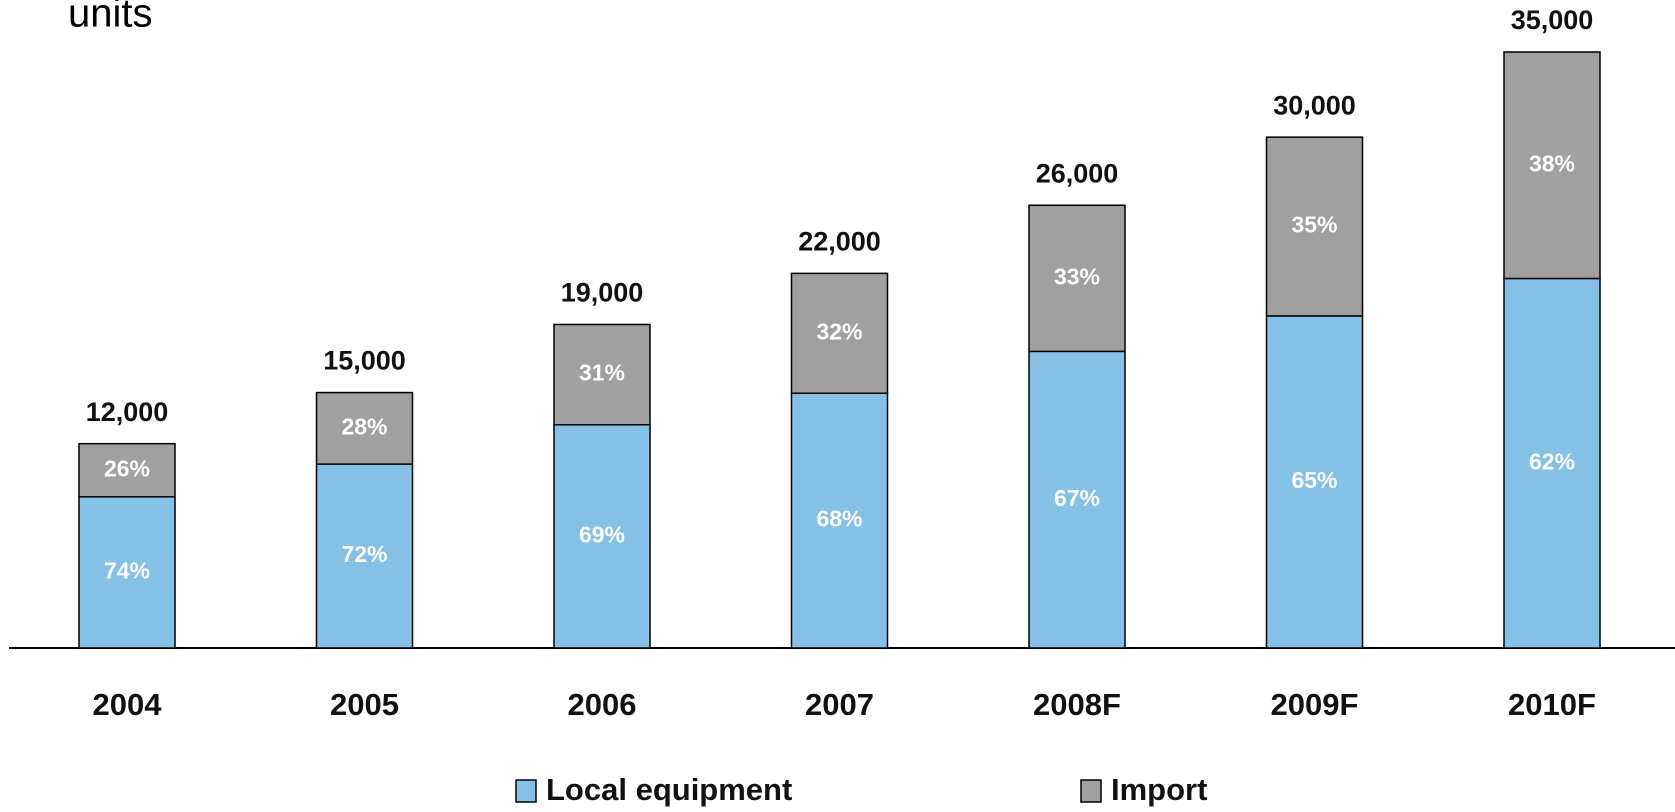  I want to click on total-label: 22,000, so click(839, 241).